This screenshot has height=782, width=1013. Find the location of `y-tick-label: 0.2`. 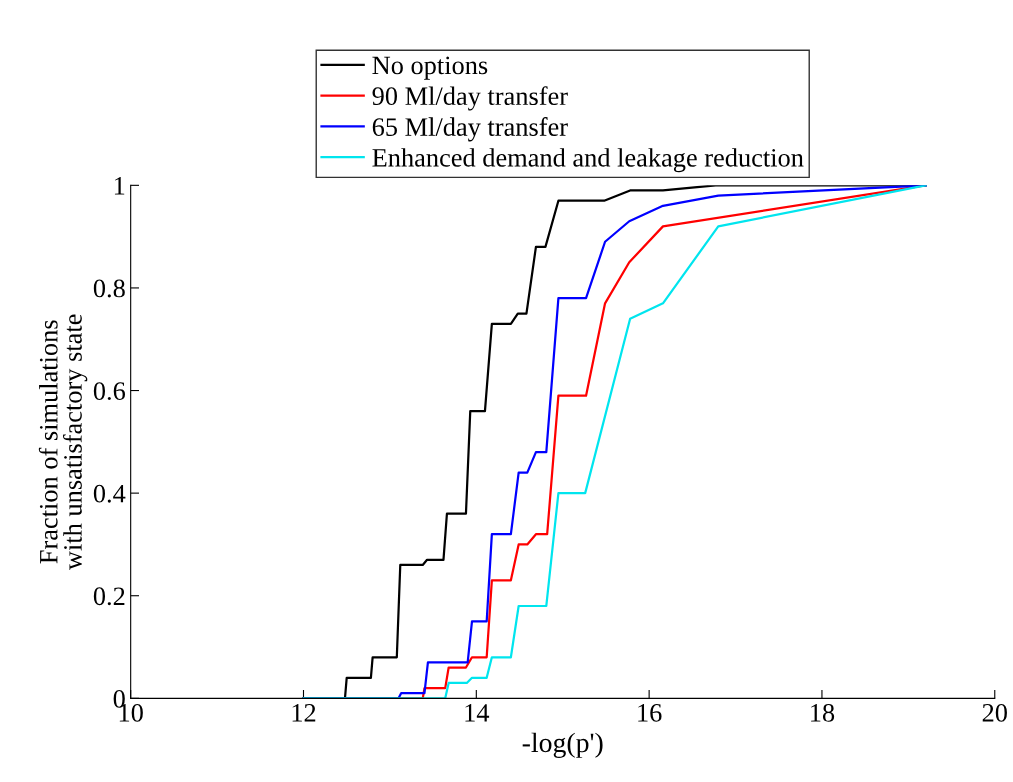

y-tick-label: 0.2 is located at coordinates (109, 596).